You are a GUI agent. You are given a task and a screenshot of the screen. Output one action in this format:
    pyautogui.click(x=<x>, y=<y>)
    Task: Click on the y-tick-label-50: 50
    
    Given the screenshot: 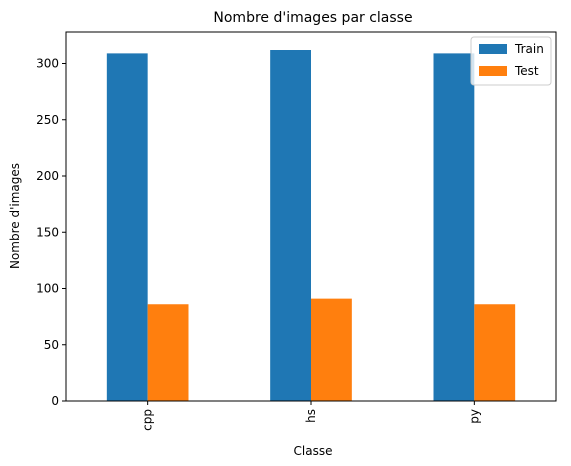 What is the action you would take?
    pyautogui.click(x=51, y=345)
    